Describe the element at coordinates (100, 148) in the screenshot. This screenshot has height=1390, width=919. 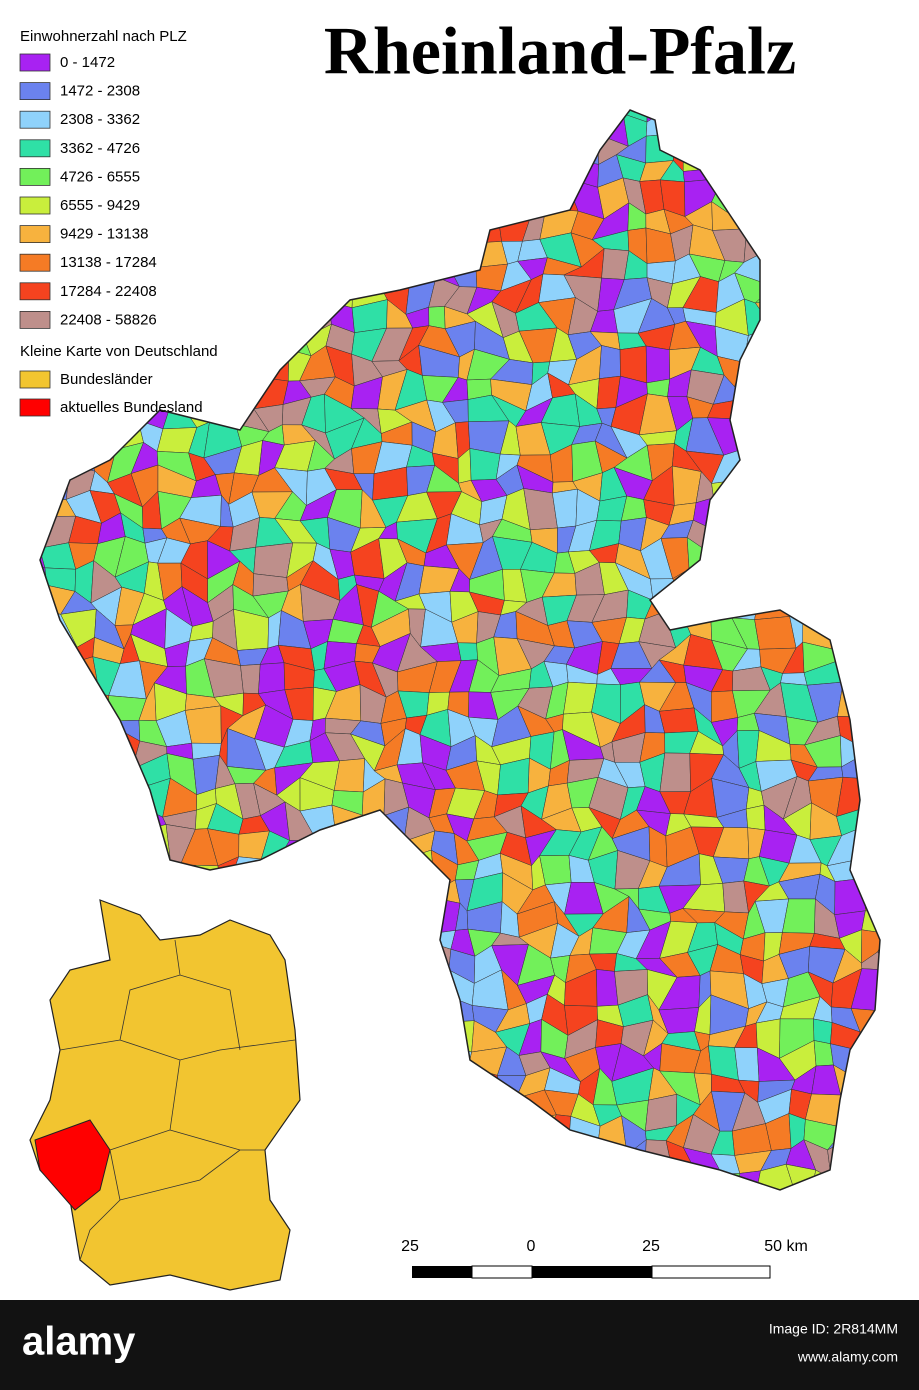
I see `legend-label: 3362 - 4726` at that location.